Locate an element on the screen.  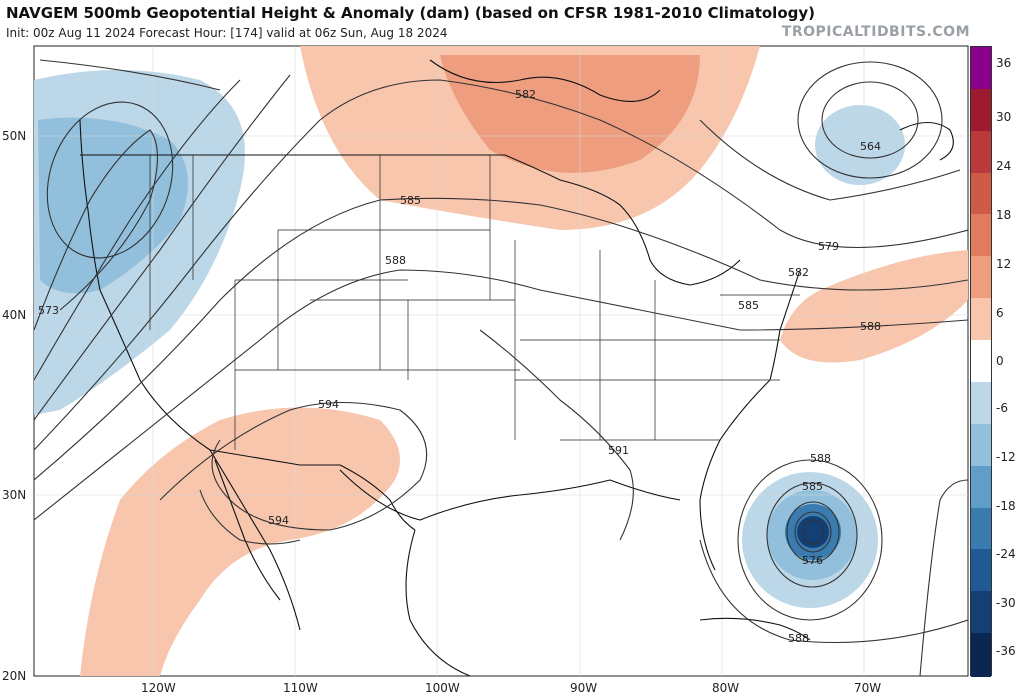
east-coast is located at coordinates (750, 420).